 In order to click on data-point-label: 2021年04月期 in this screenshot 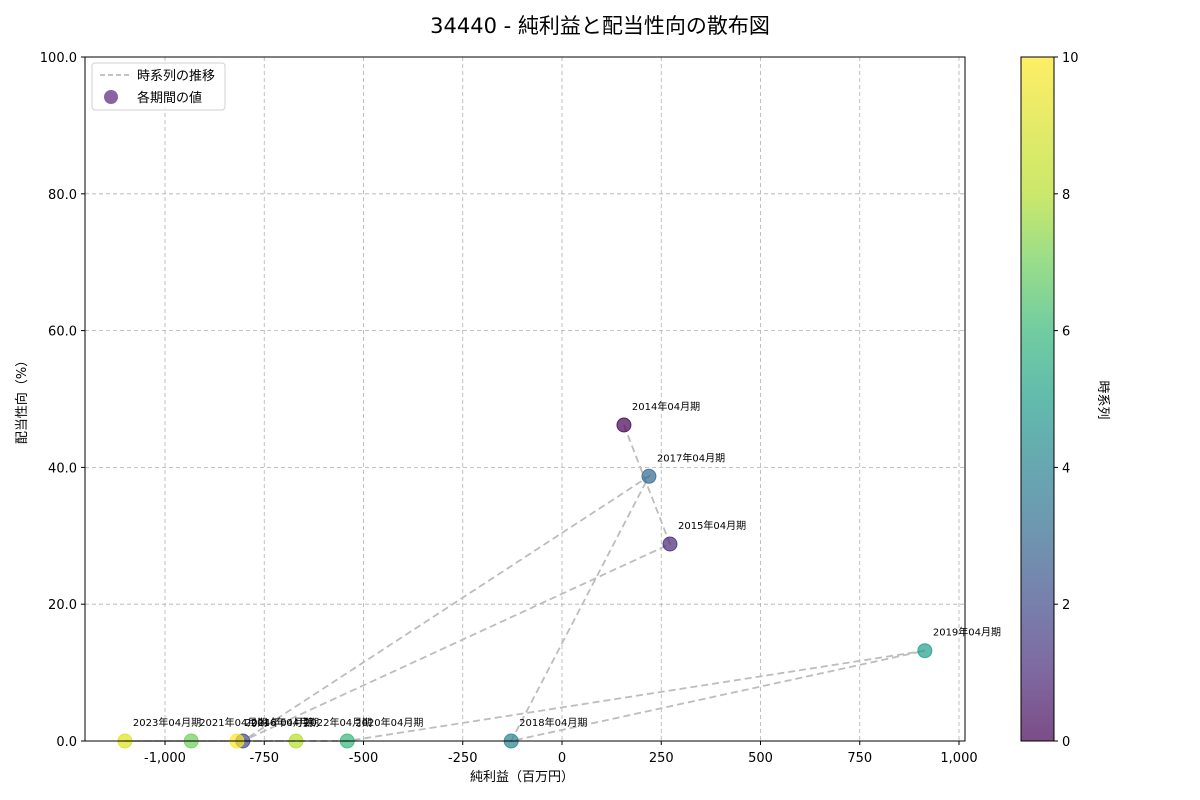, I will do `click(233, 722)`.